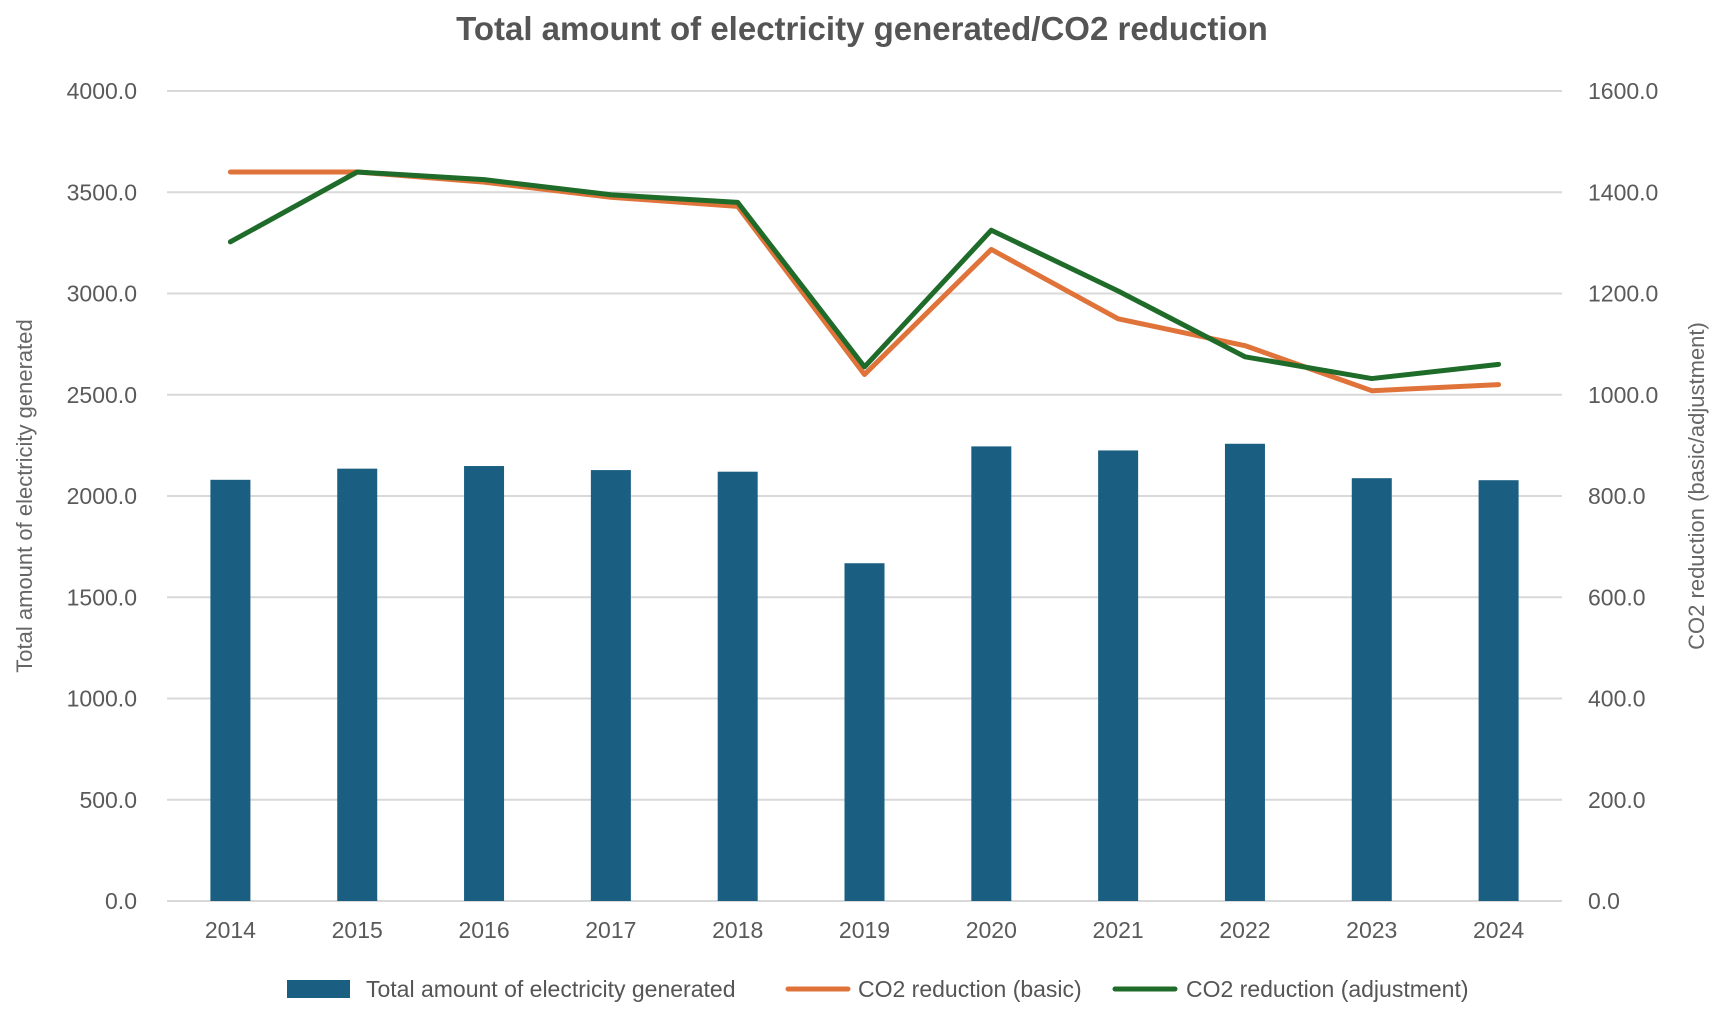  Describe the element at coordinates (1244, 672) in the screenshot. I see `bar-electricity-2022` at that location.